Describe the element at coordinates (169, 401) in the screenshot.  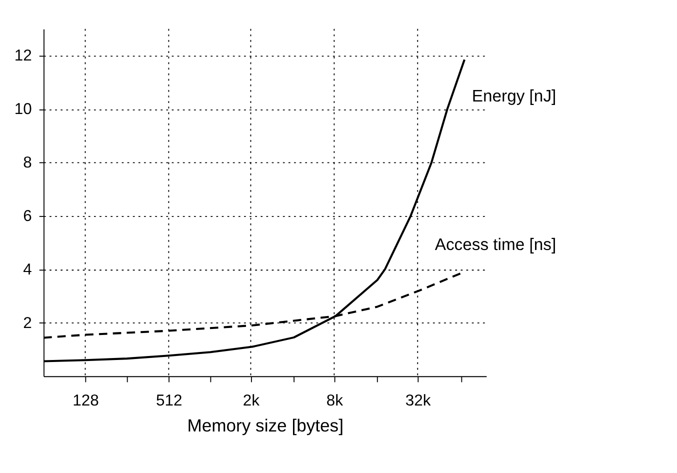
I see `x-tick-label: 512` at that location.